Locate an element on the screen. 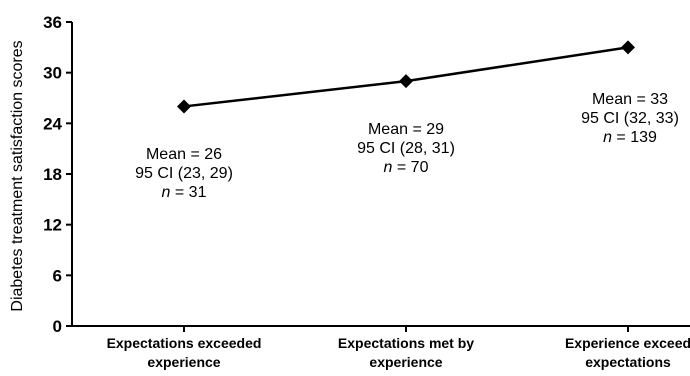 Image resolution: width=690 pixels, height=376 pixels. x-category-label: Expectations met by experience is located at coordinates (406, 352).